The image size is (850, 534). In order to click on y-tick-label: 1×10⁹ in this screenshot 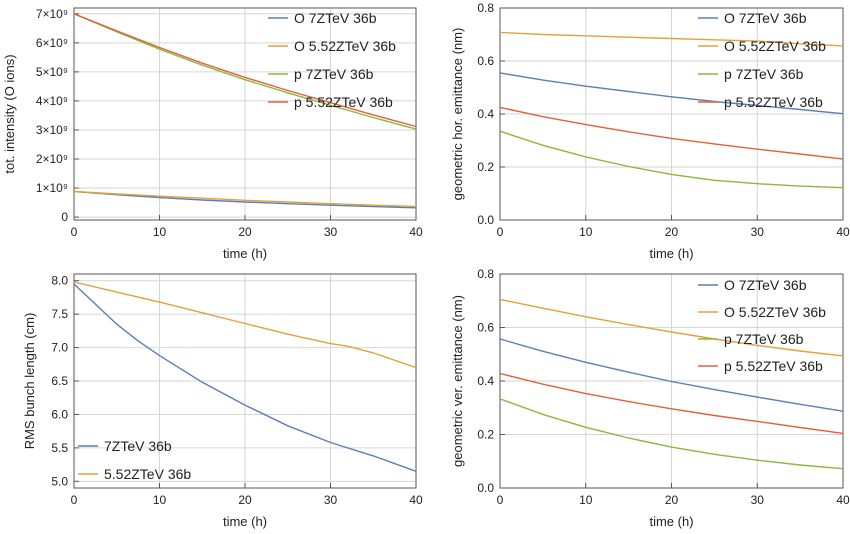, I will do `click(52, 188)`.